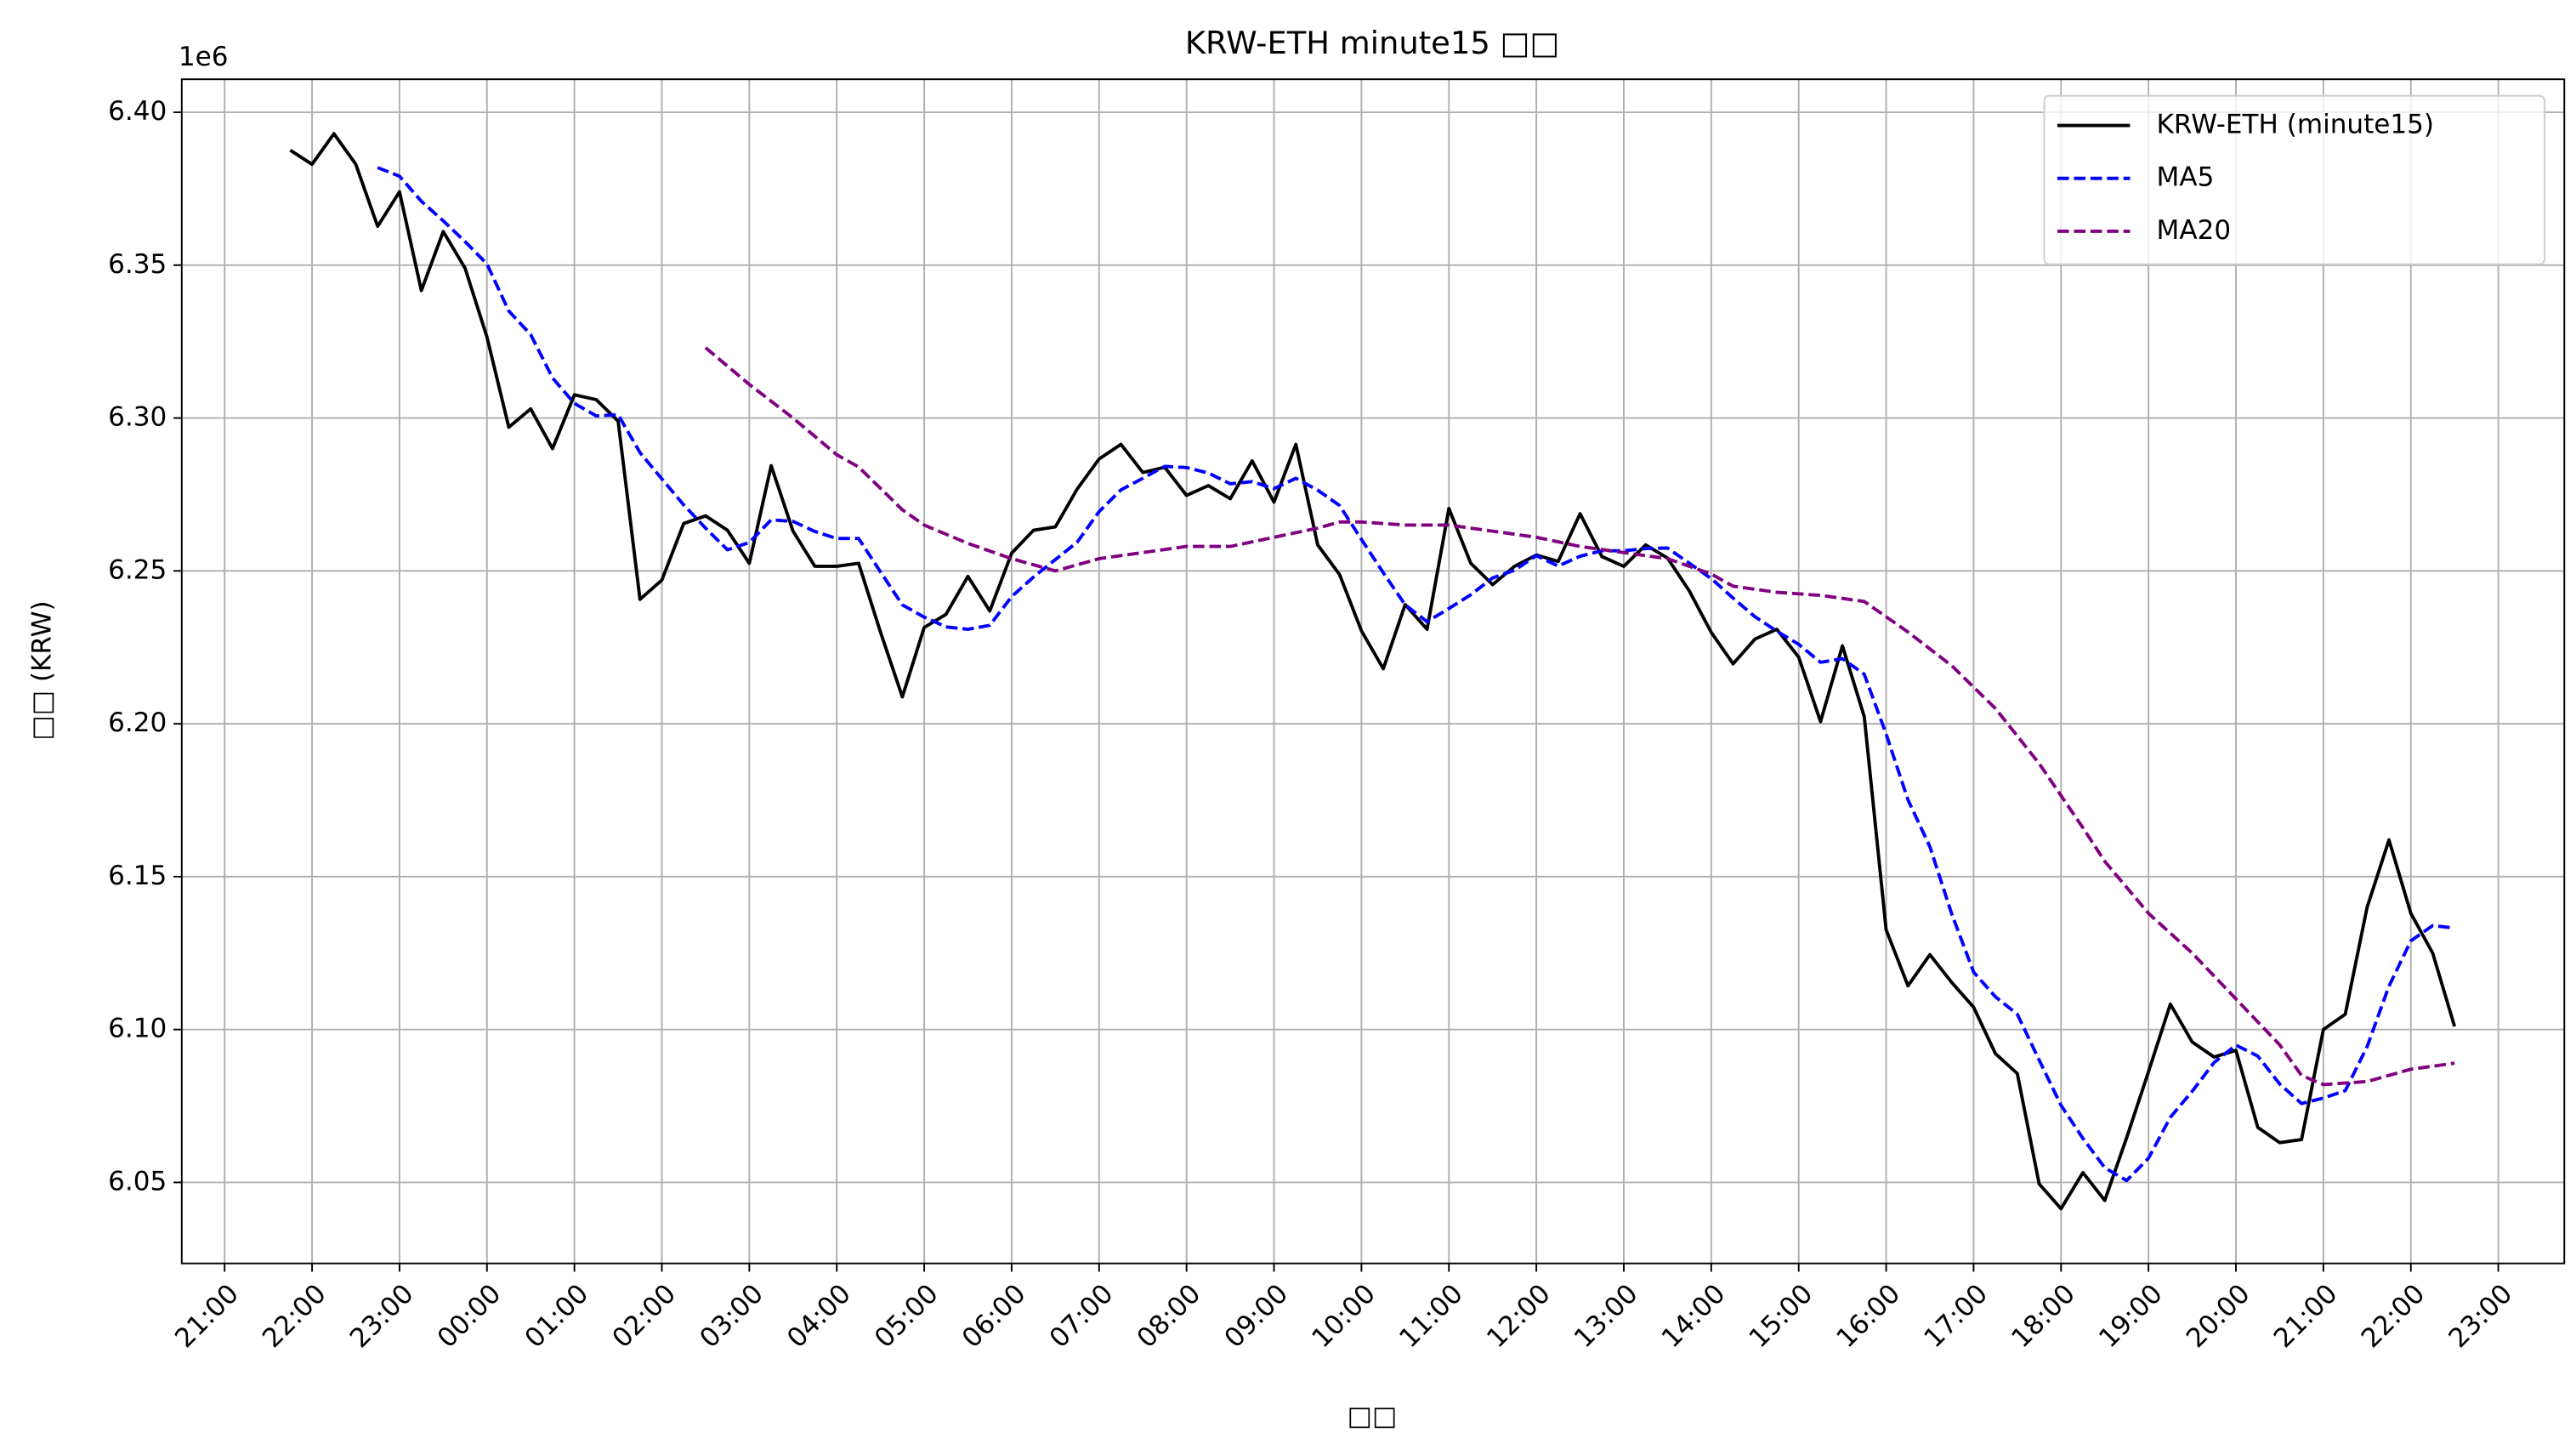  What do you see at coordinates (1372, 43) in the screenshot?
I see `chart-title: KRW-ETH minute15 □□` at bounding box center [1372, 43].